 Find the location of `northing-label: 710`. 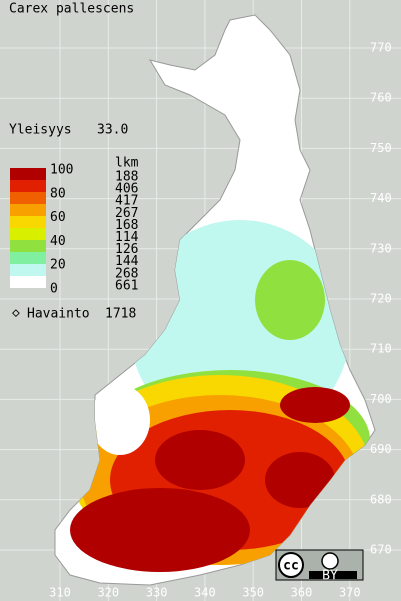

northing-label: 710 is located at coordinates (381, 349).